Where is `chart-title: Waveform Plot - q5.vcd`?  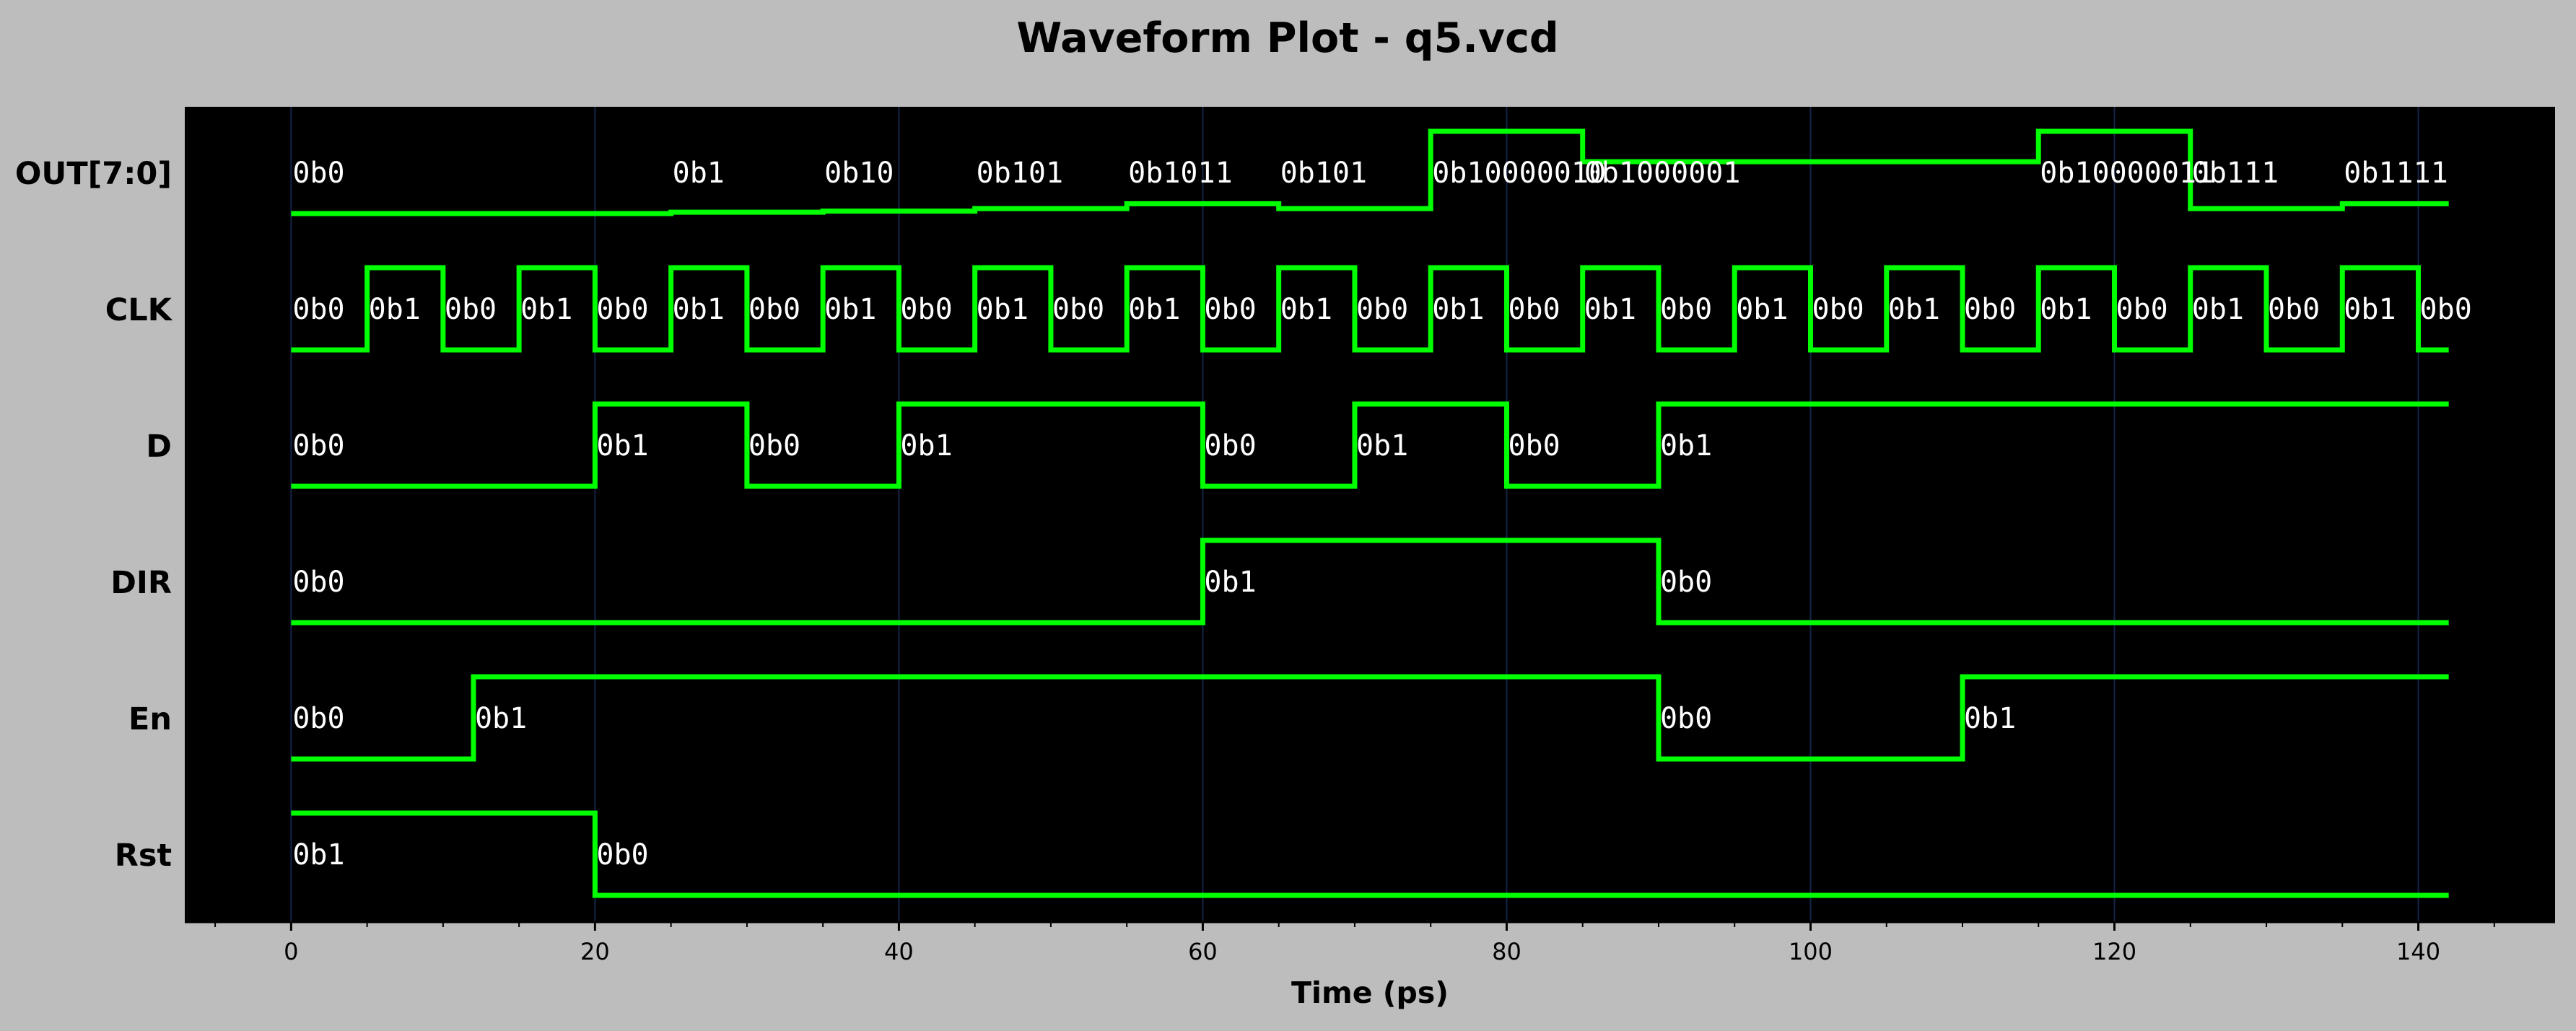 chart-title: Waveform Plot - q5.vcd is located at coordinates (1287, 38).